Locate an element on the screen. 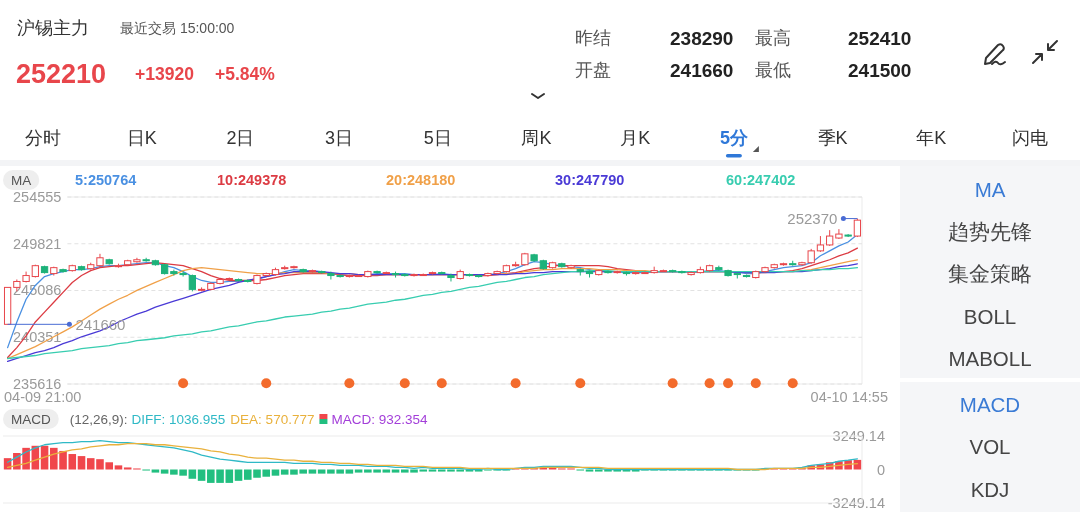 Image resolution: width=1080 pixels, height=512 pixels. text: 60:247402 is located at coordinates (761, 180).